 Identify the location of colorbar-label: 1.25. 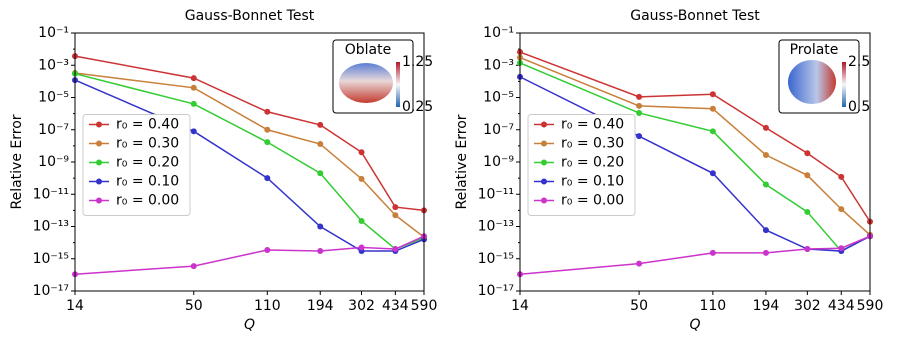
(417, 62).